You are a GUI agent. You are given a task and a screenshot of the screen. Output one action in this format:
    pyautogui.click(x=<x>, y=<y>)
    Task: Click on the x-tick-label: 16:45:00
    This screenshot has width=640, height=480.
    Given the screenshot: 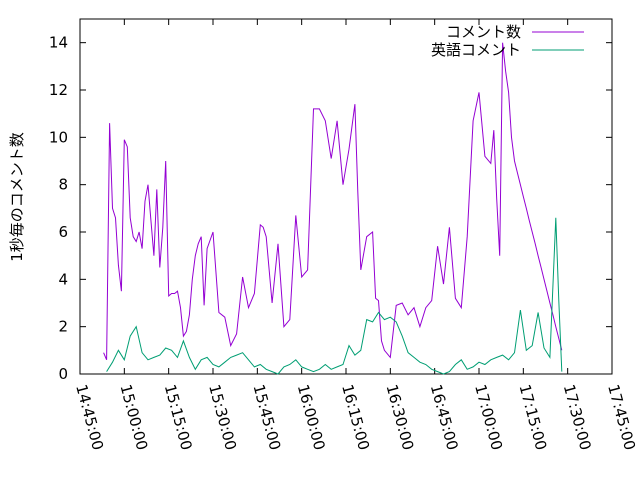 What is the action you would take?
    pyautogui.click(x=444, y=417)
    